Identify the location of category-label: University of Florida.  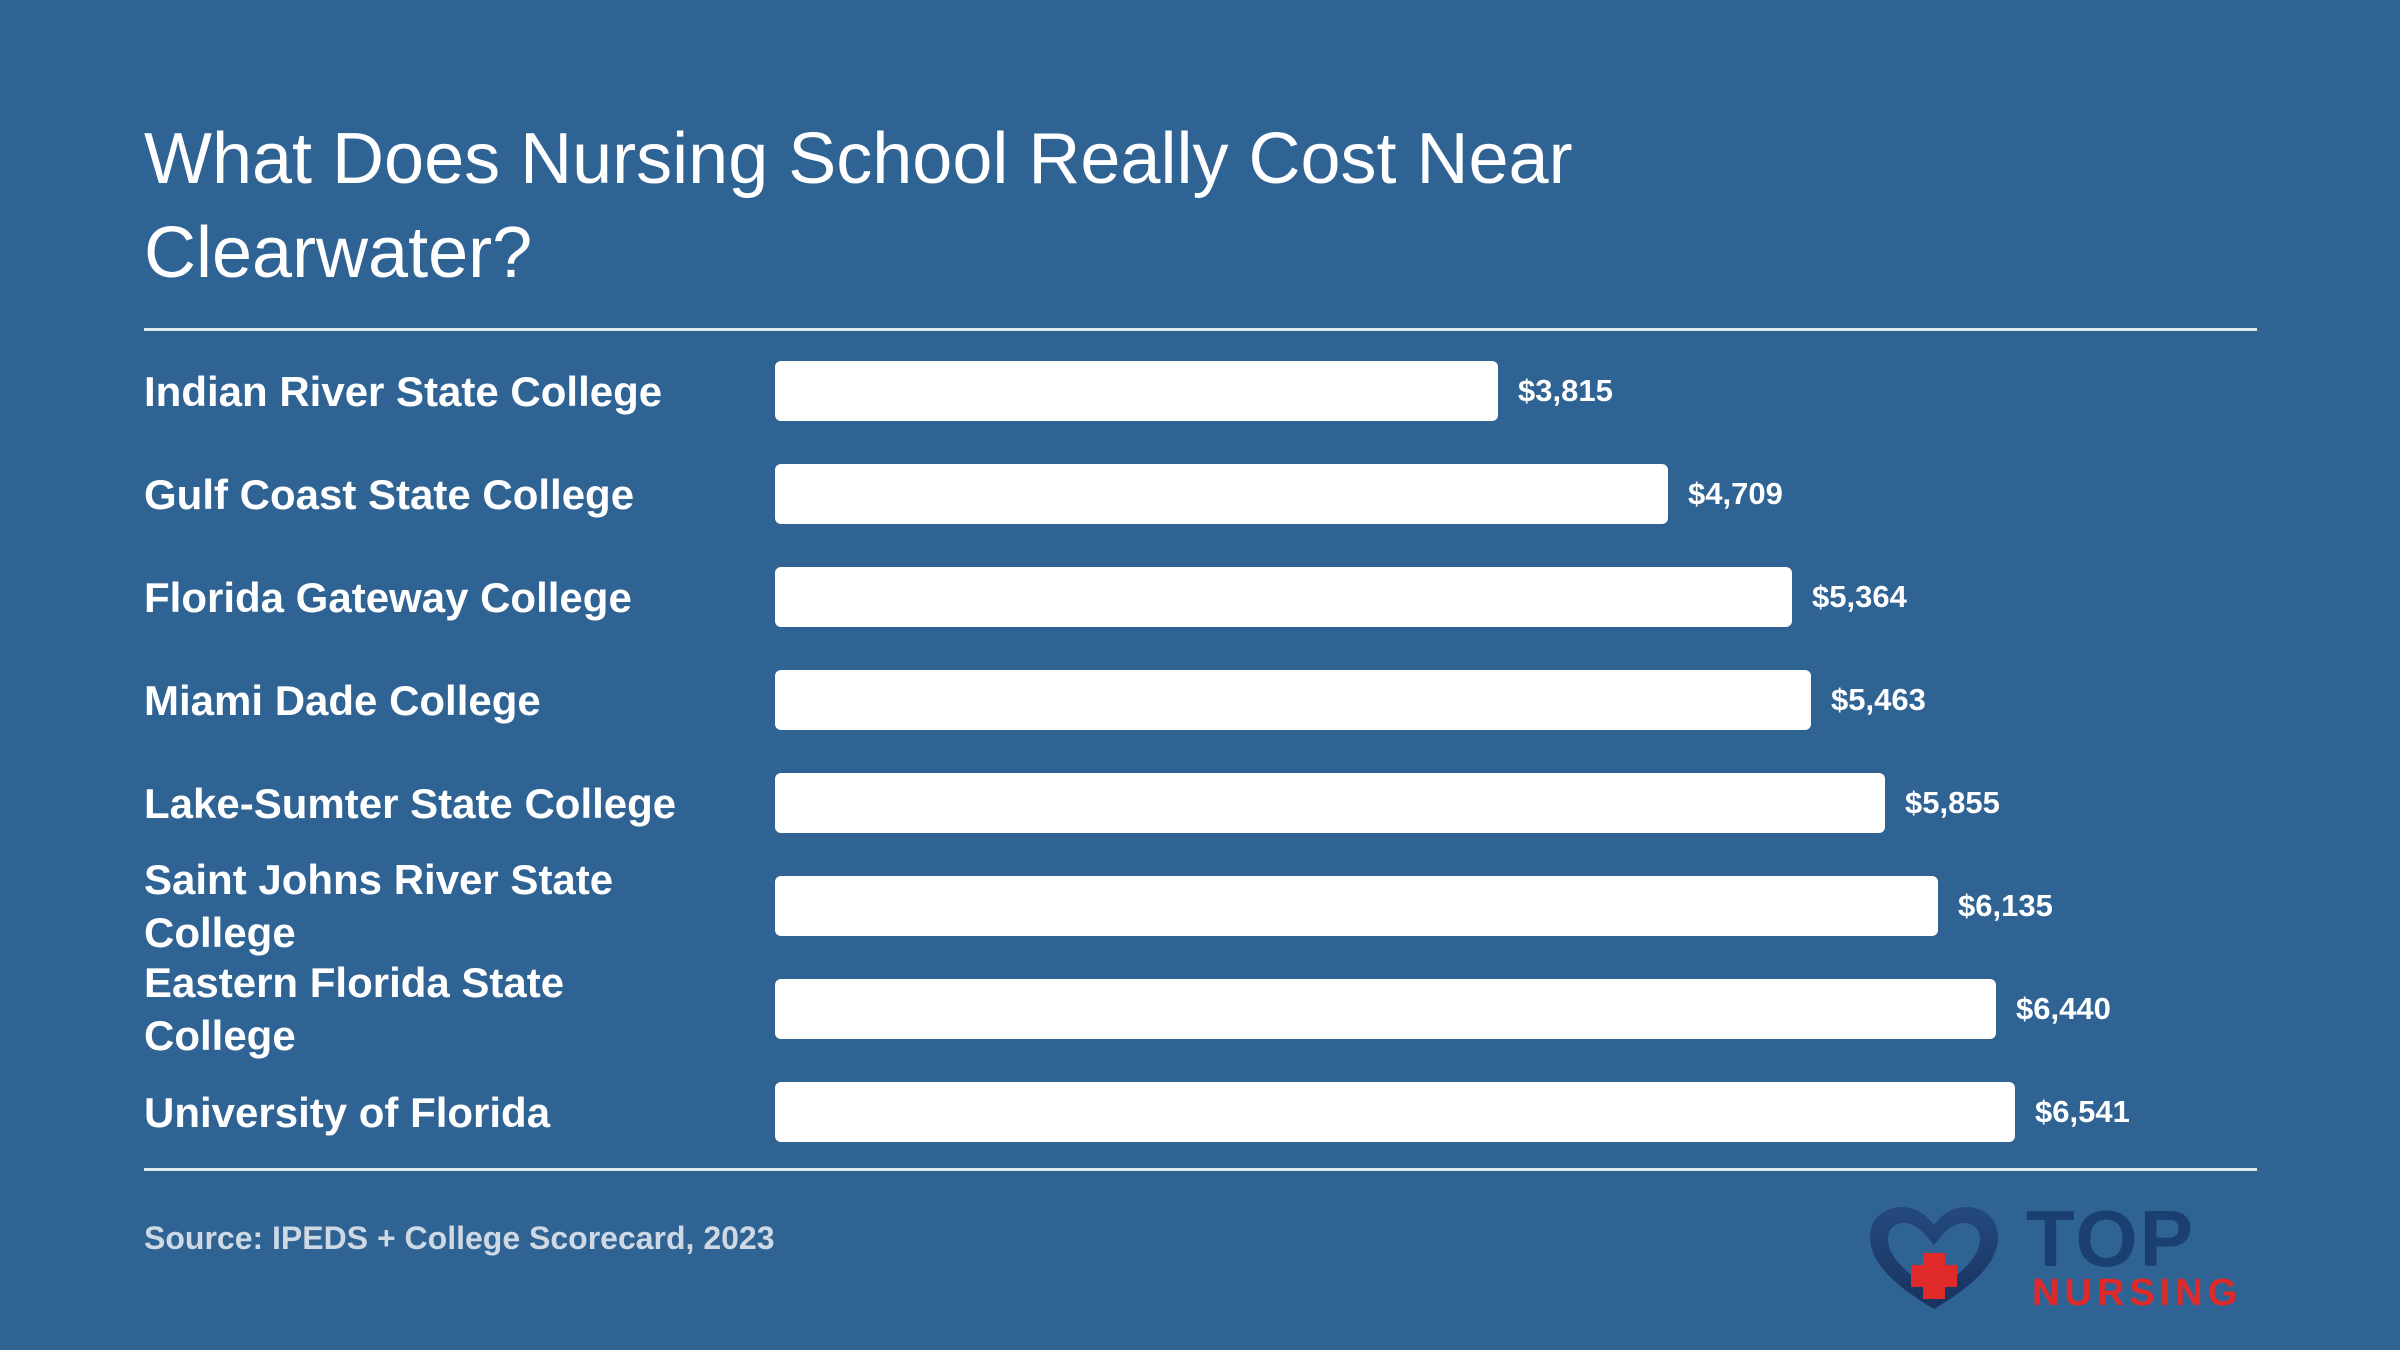
(347, 1112).